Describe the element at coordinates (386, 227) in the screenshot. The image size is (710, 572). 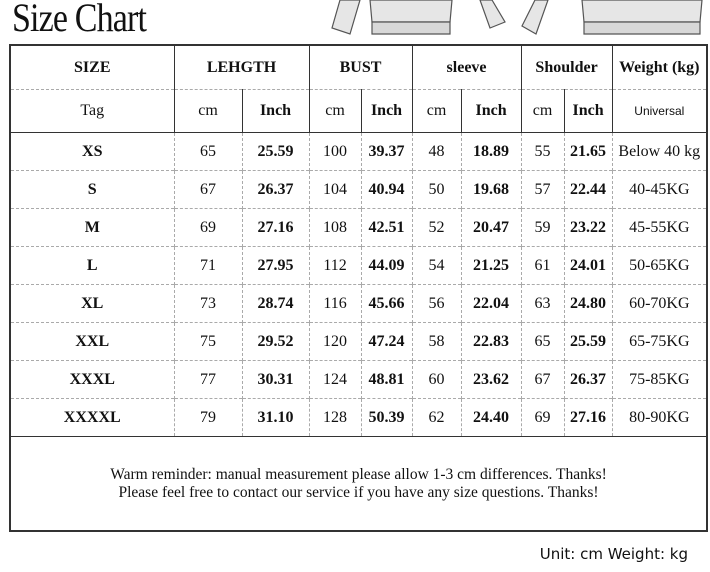
I see `cell-bust-inch: 42.51` at that location.